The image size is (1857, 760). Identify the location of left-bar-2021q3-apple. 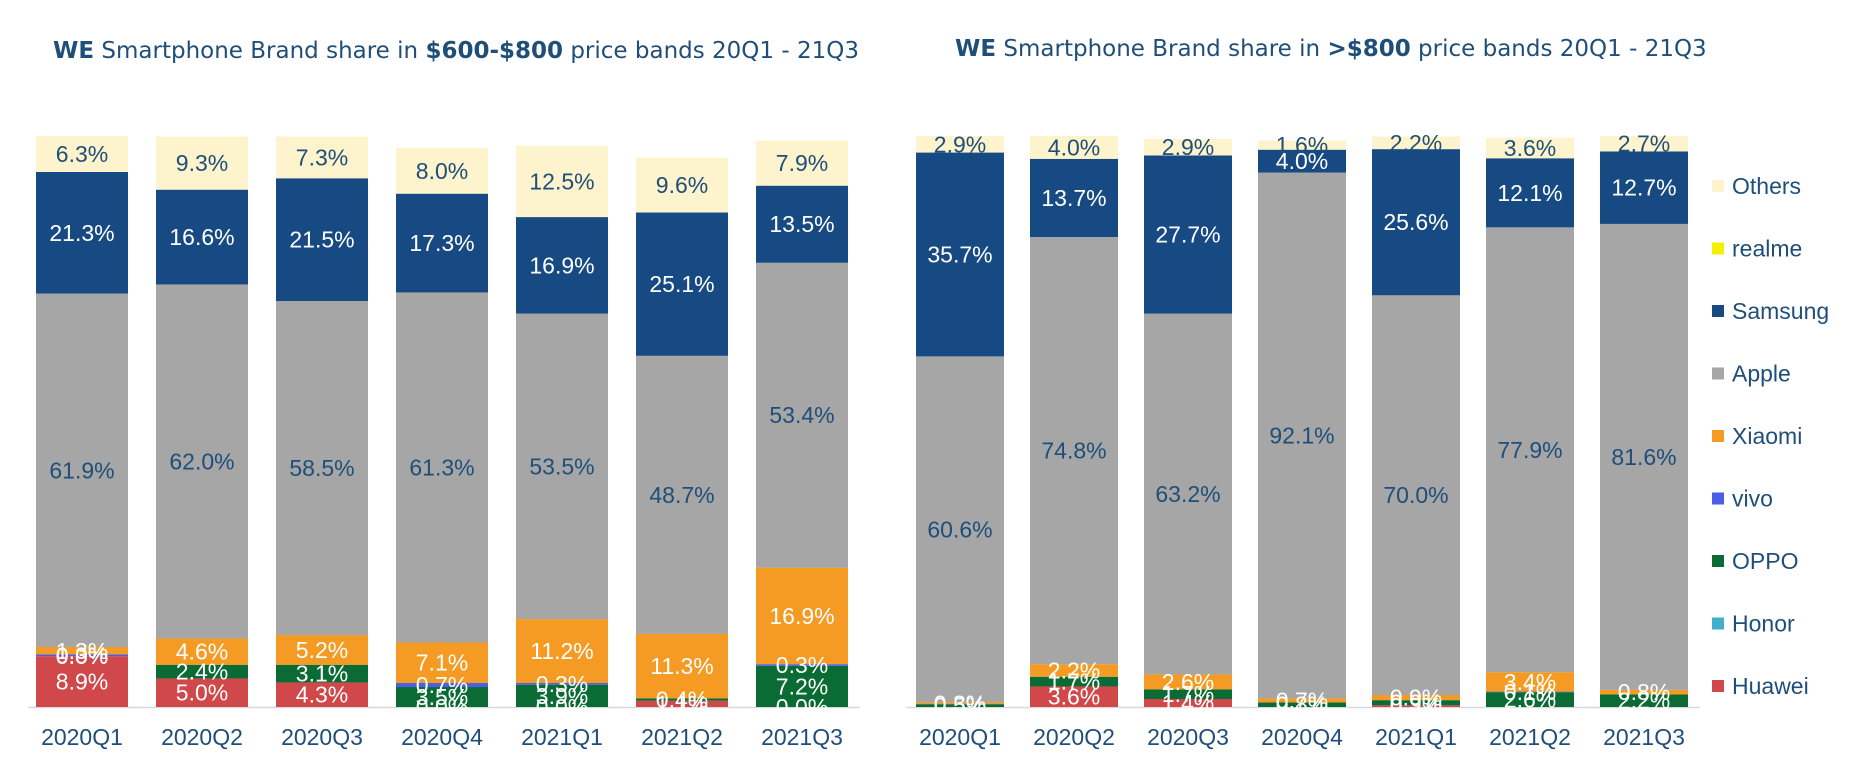
(802, 415).